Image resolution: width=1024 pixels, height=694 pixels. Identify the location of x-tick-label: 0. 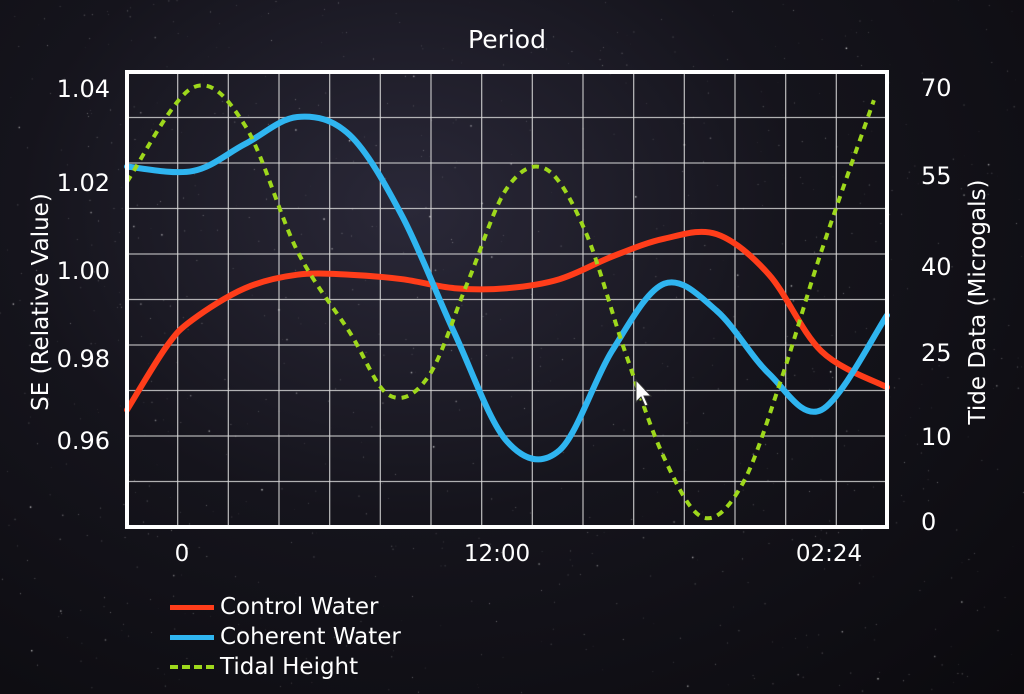
(182, 554).